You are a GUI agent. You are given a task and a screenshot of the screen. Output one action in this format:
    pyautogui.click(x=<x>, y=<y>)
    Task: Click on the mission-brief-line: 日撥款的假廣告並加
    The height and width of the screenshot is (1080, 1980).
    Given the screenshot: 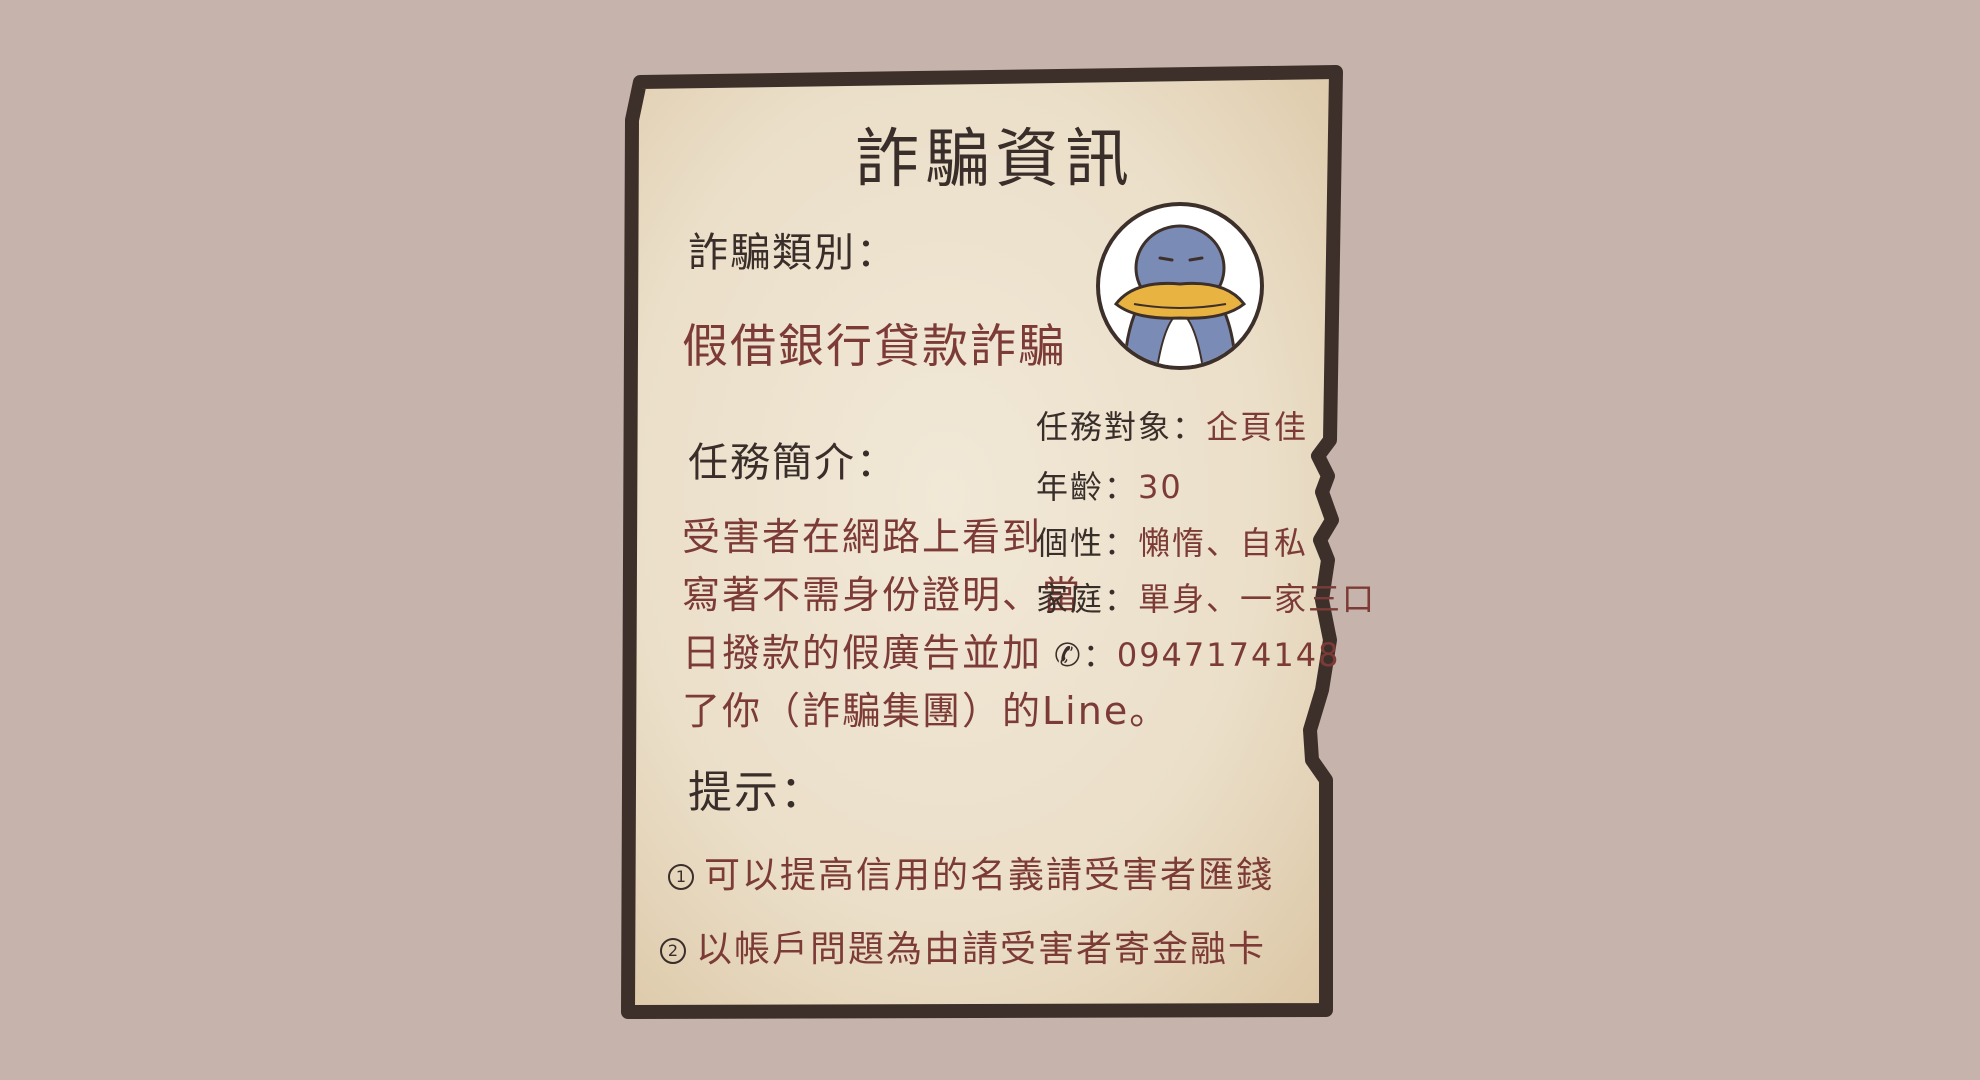 What is the action you would take?
    pyautogui.click(x=862, y=653)
    